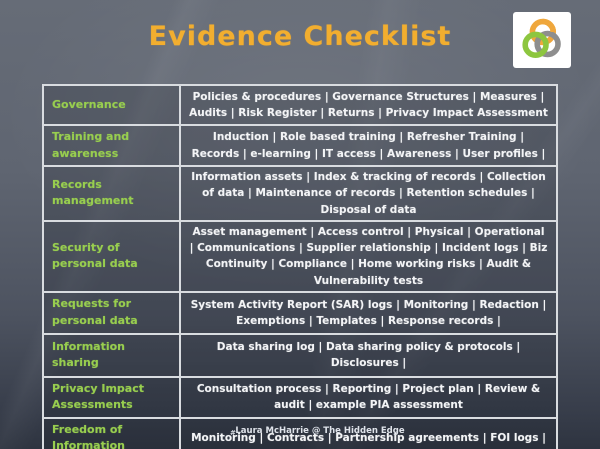 The image size is (600, 449). Describe the element at coordinates (111, 145) in the screenshot. I see `category-cell: Training and awareness` at that location.